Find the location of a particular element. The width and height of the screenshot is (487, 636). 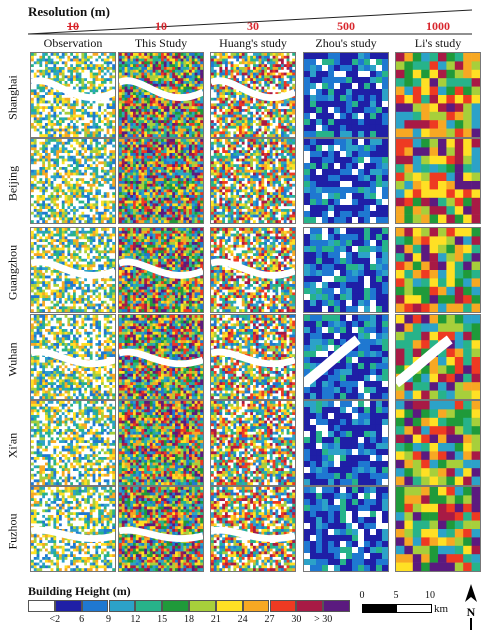

legend-title: Building Height (m) is located at coordinates (79, 591).